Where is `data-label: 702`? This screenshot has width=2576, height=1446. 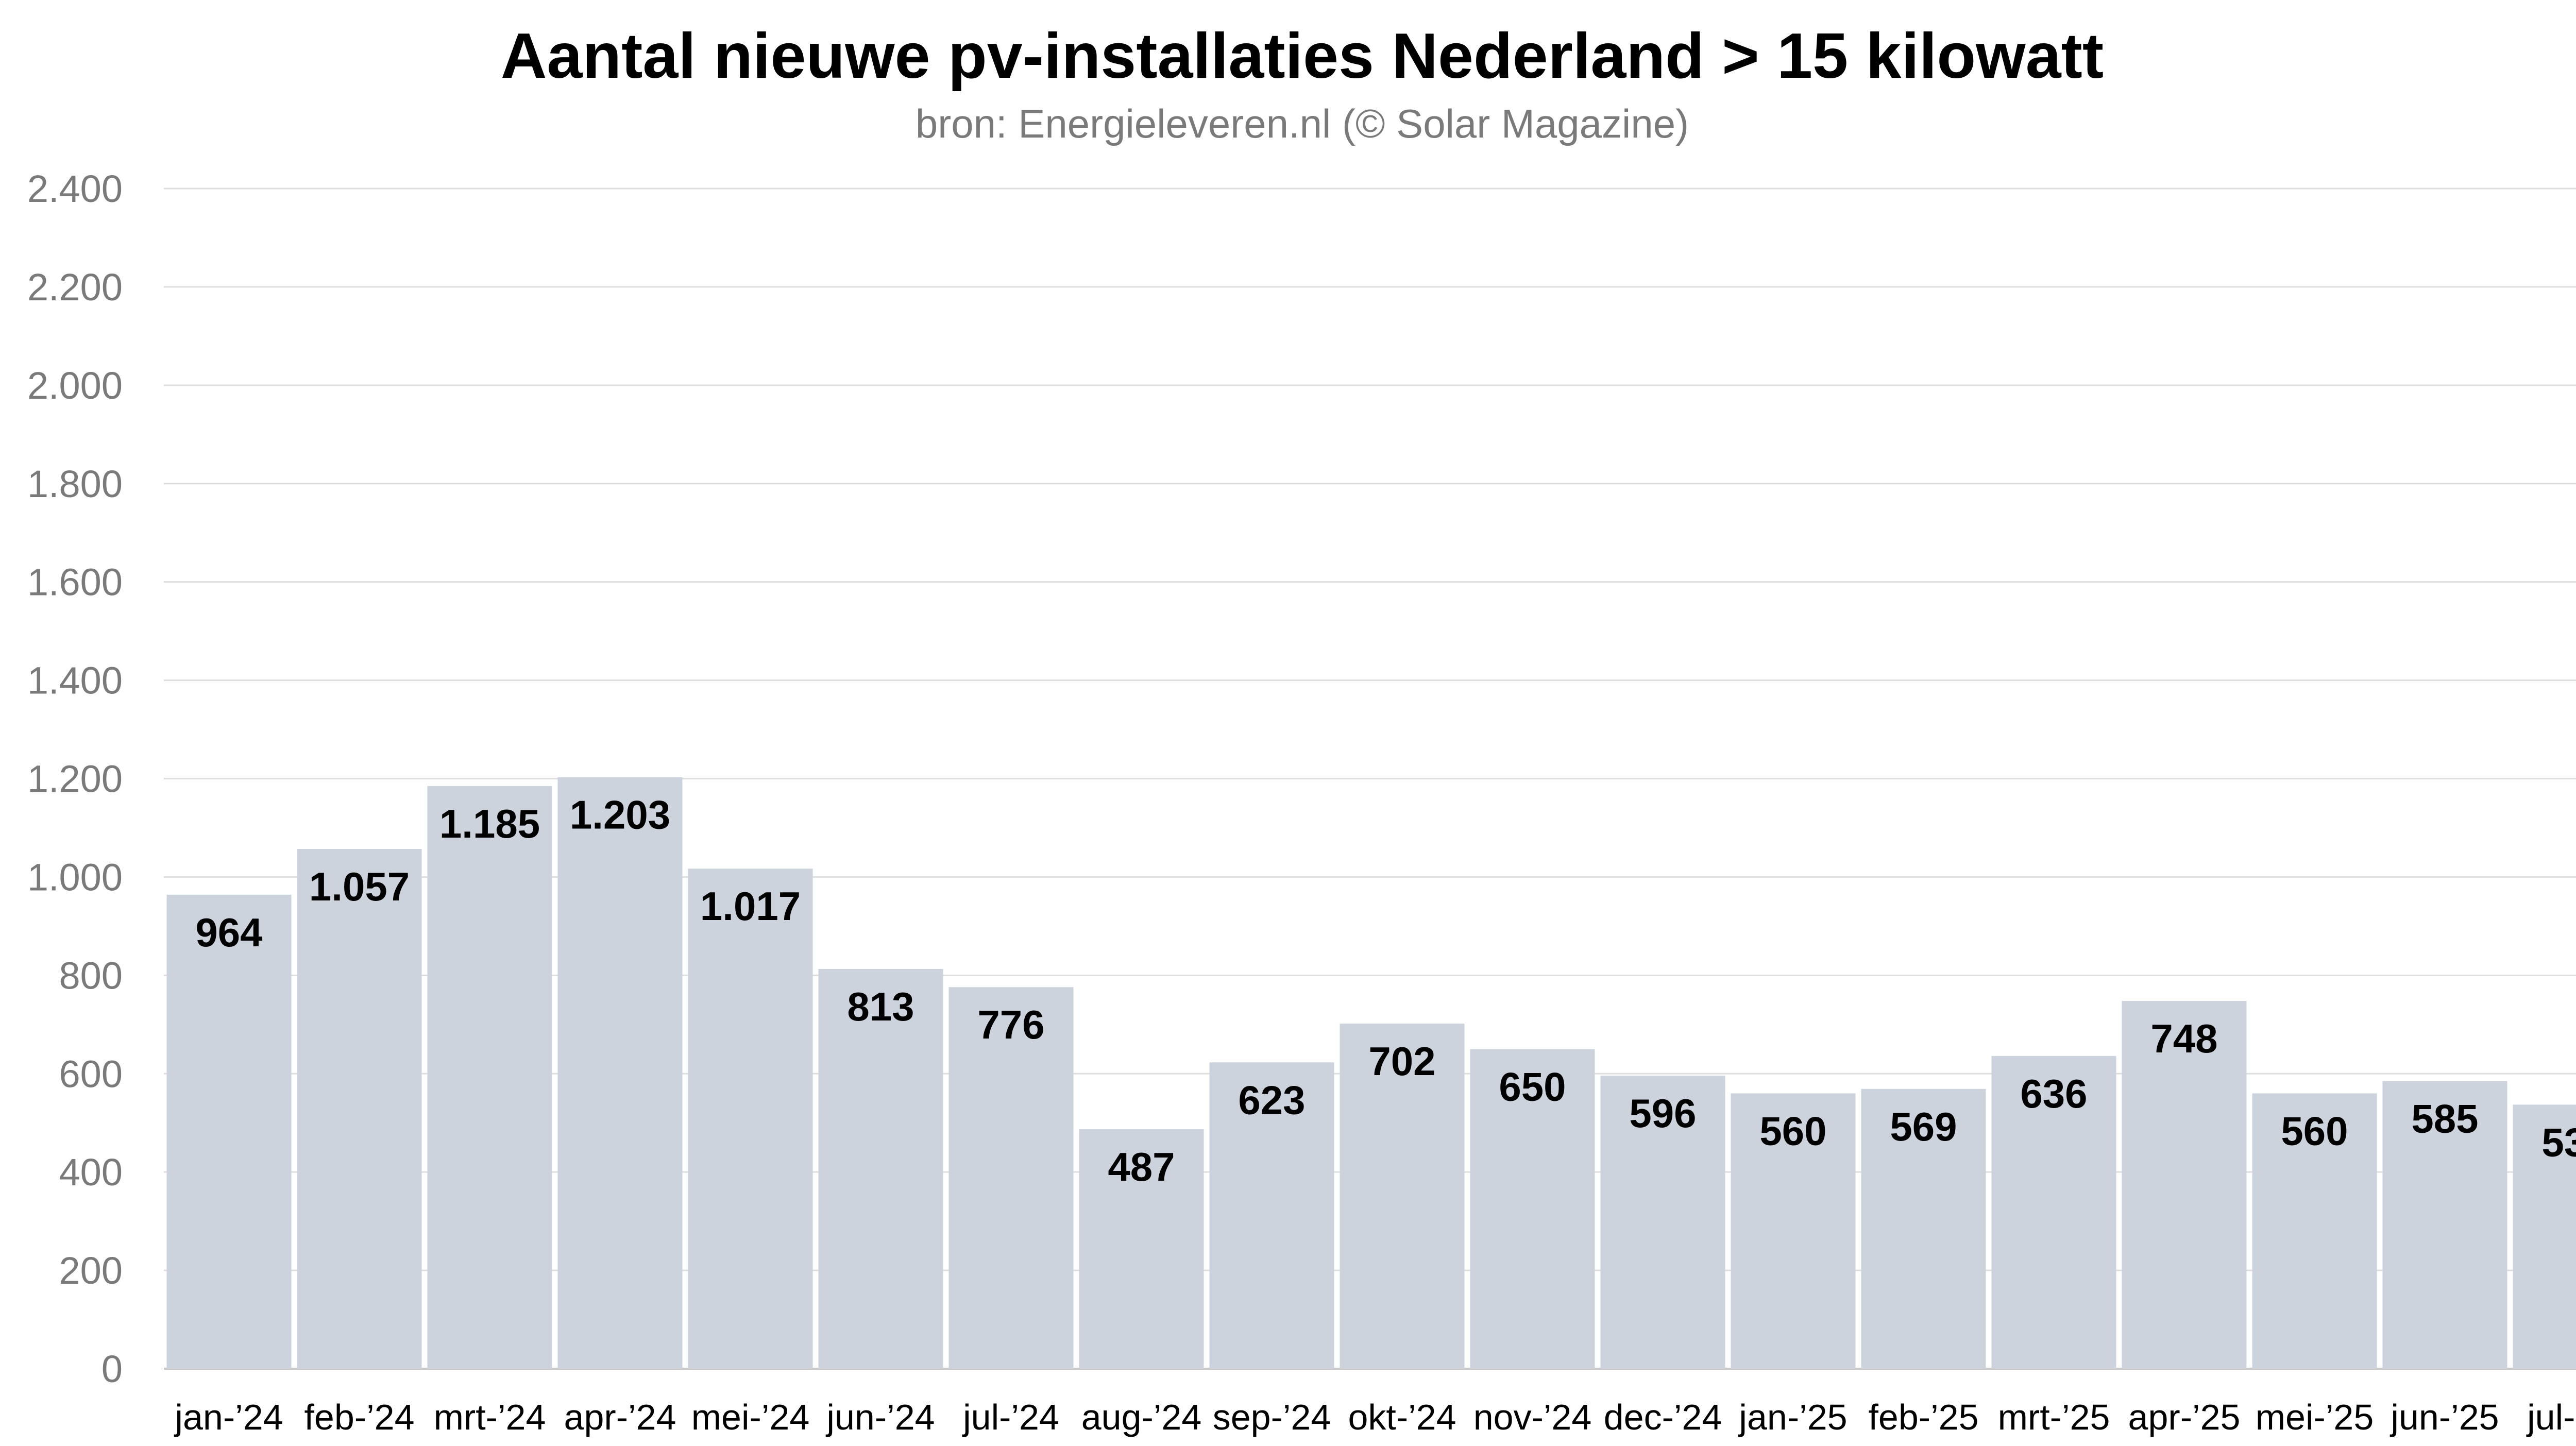 data-label: 702 is located at coordinates (1401, 1061).